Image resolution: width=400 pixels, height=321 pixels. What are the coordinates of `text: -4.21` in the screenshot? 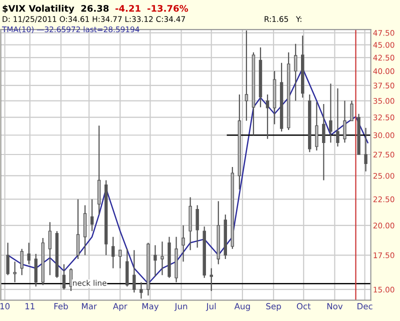 It's located at (127, 8).